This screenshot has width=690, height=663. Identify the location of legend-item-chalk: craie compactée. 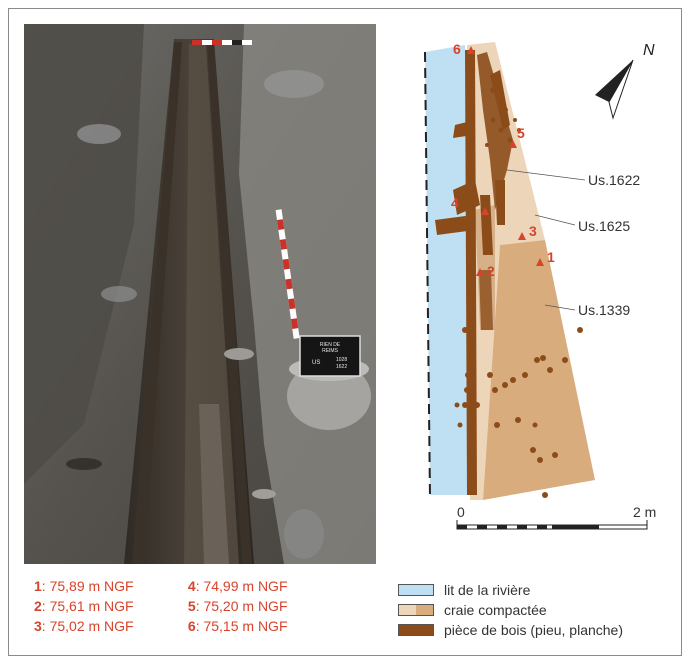
(543, 610).